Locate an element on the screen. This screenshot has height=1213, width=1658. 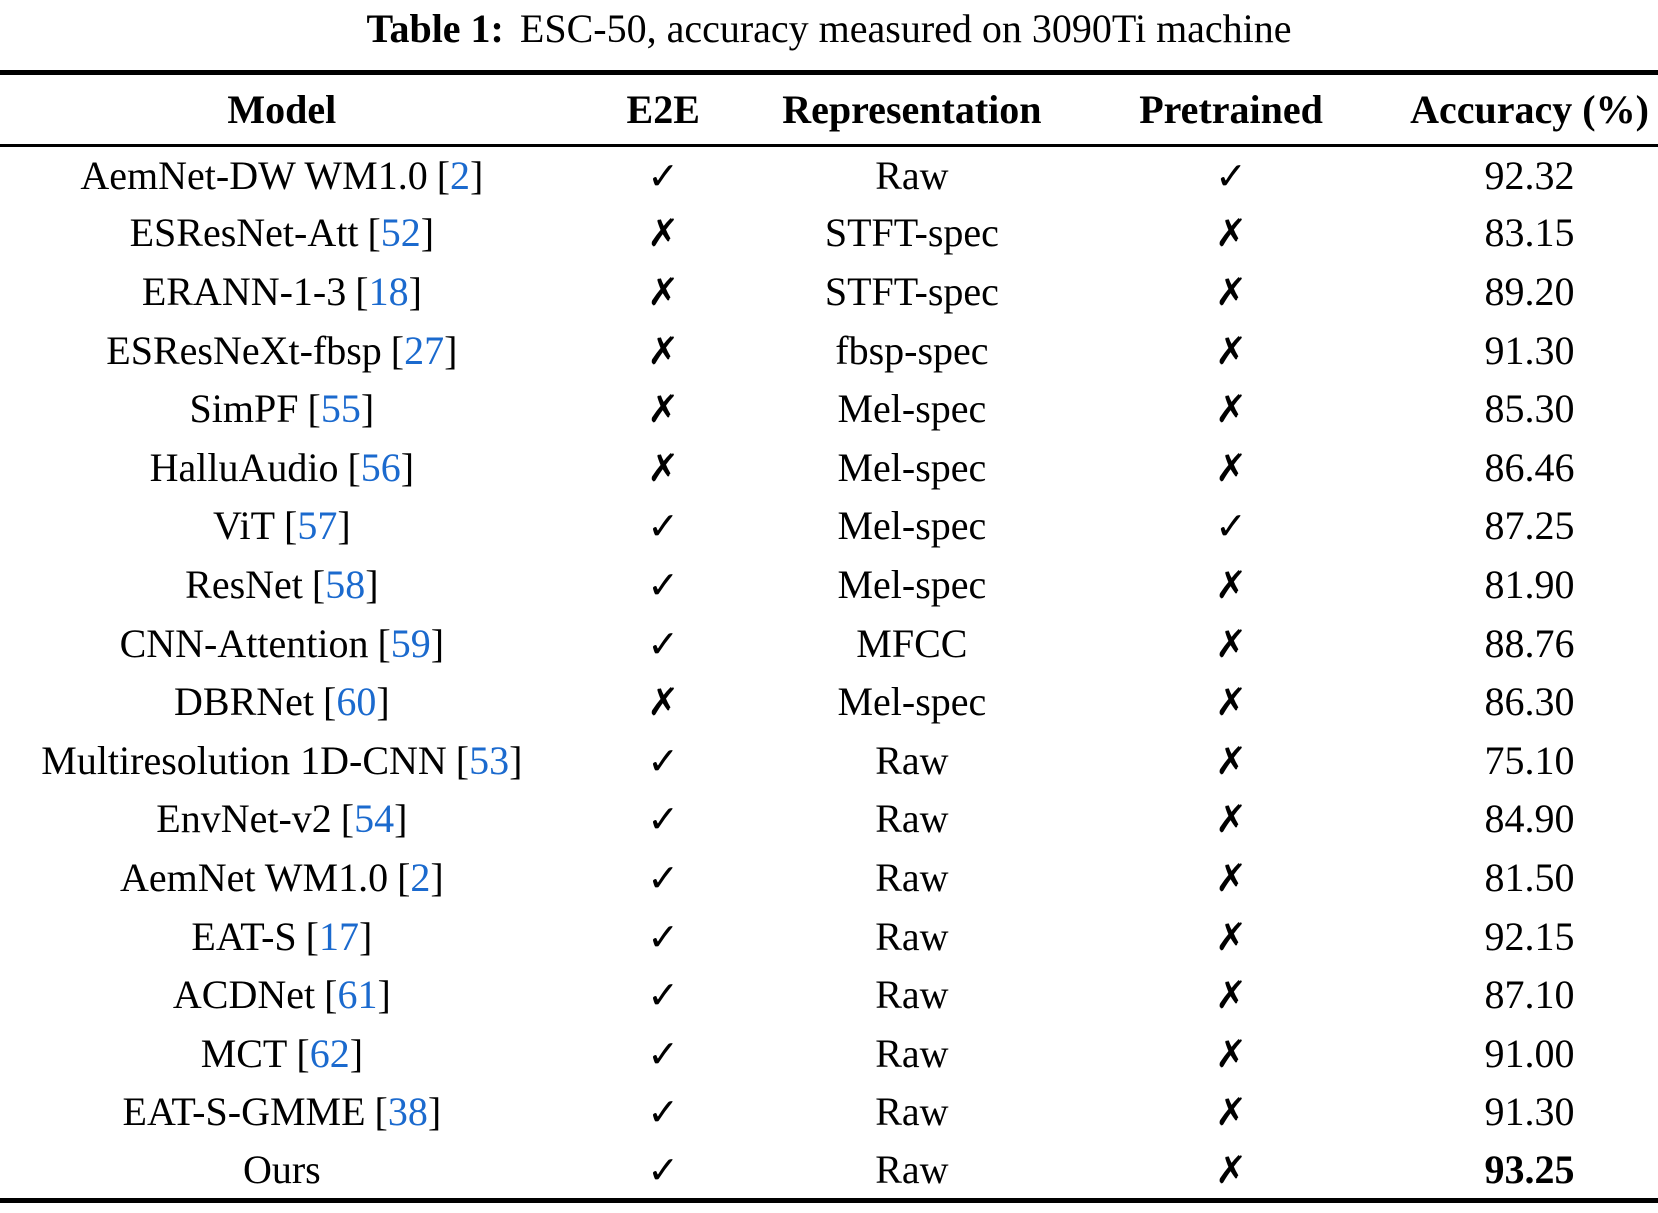
citation-number: 17 is located at coordinates (338, 936).